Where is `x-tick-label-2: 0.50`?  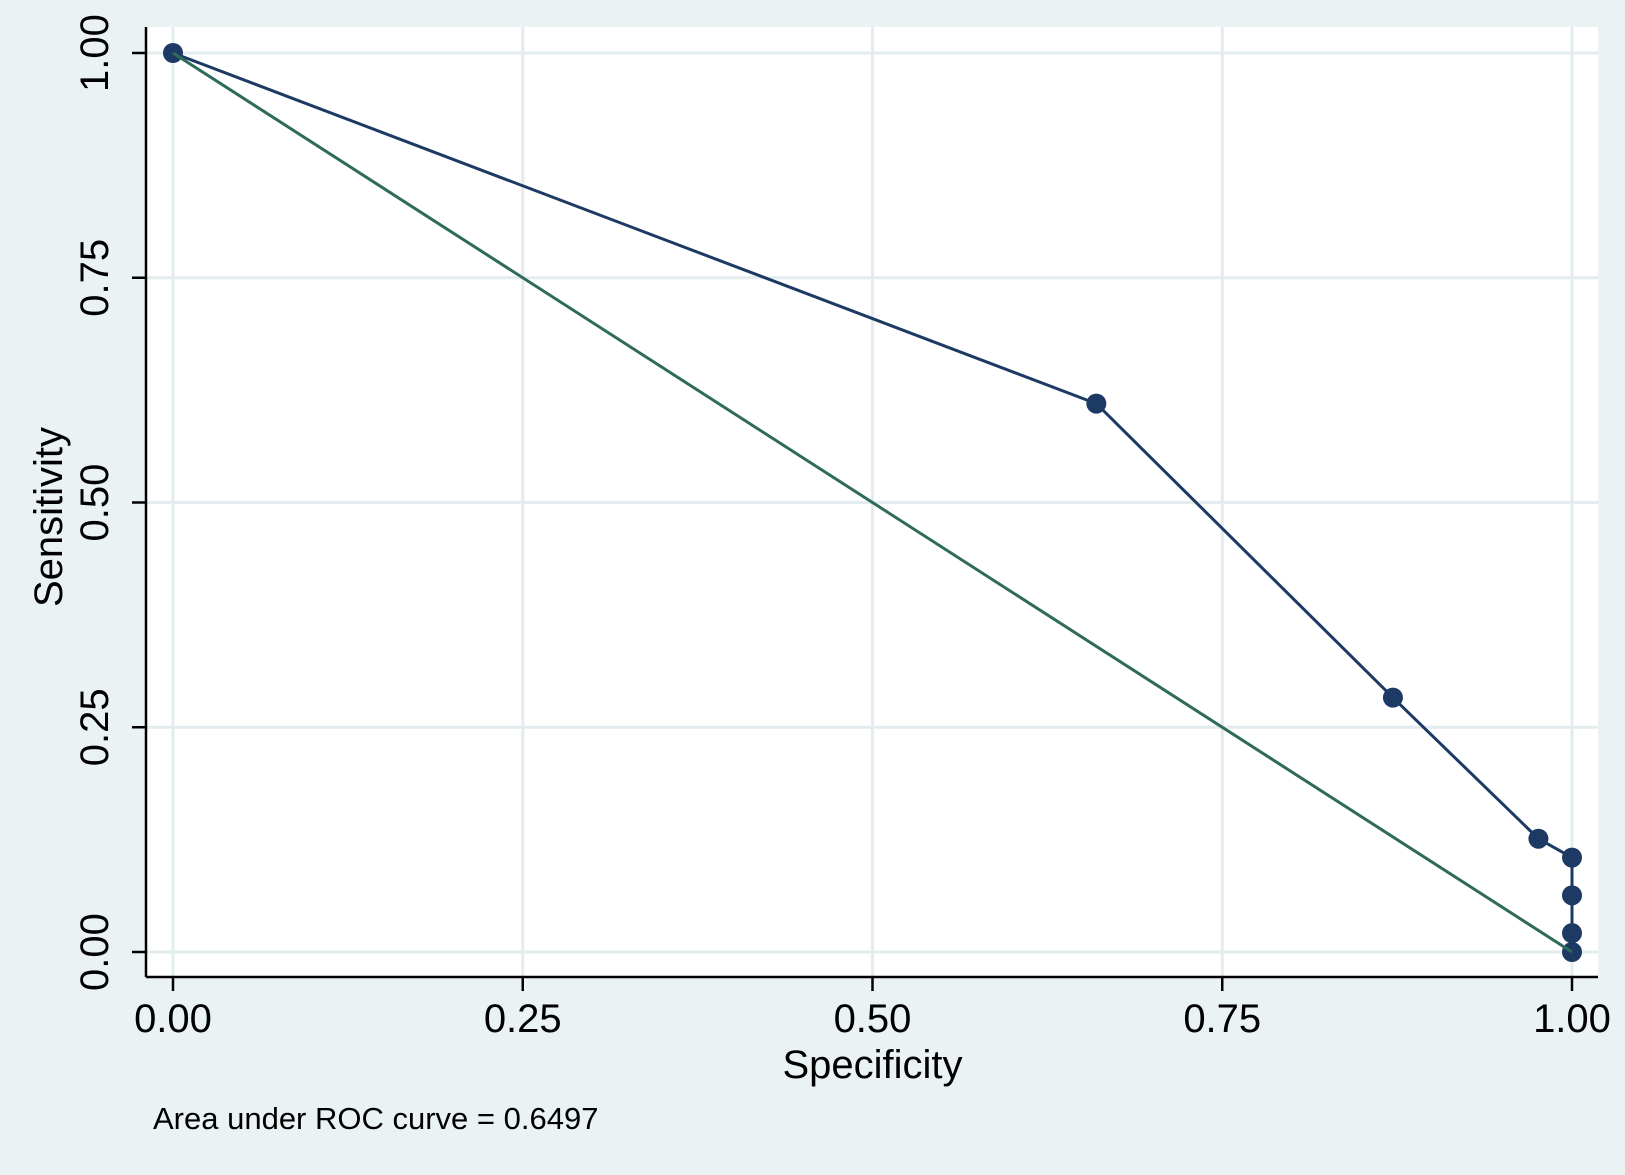 x-tick-label-2: 0.50 is located at coordinates (873, 1019).